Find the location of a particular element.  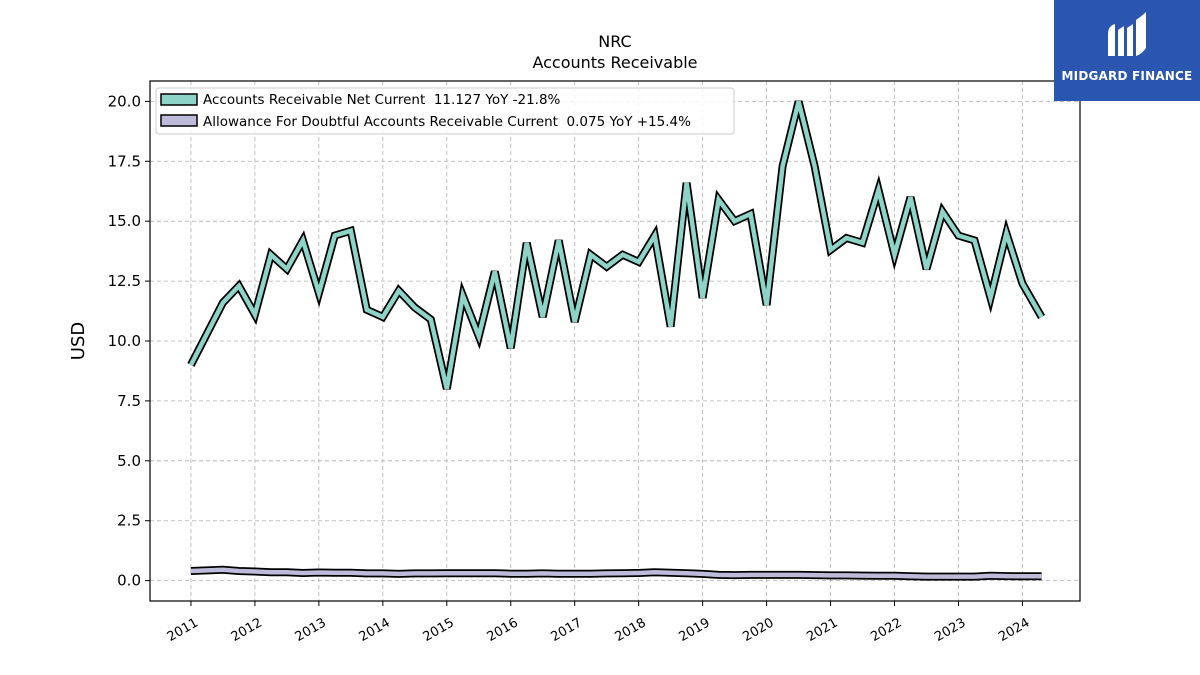

y-tick-label: 2.5 is located at coordinates (129, 521).